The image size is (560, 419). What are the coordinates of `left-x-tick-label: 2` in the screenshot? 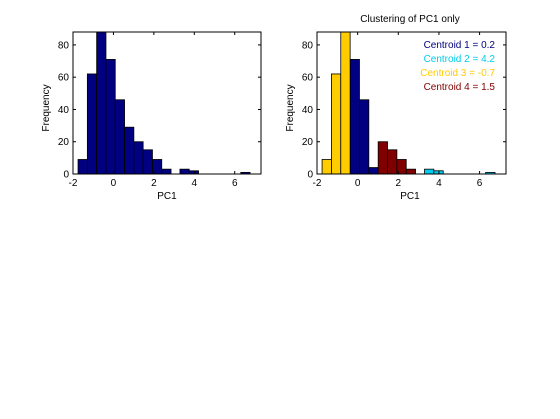 It's located at (154, 183).